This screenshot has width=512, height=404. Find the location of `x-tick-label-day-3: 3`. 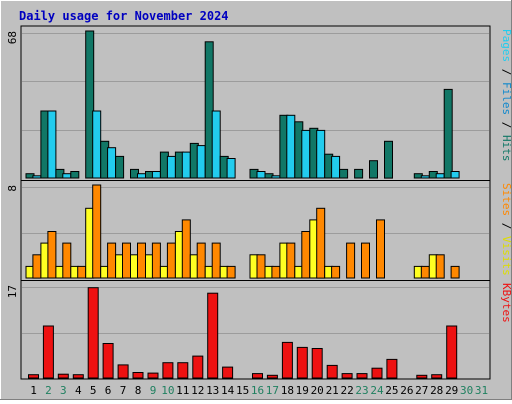

x-tick-label-day-3: 3 is located at coordinates (63, 390).